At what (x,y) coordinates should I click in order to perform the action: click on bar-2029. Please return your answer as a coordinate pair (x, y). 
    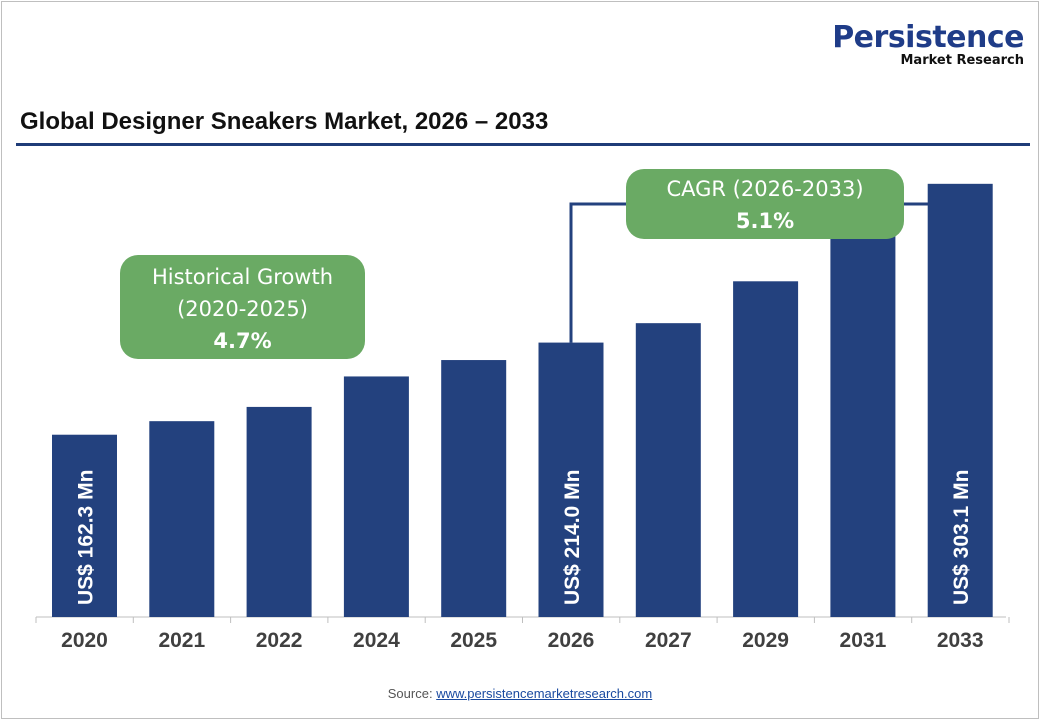
    Looking at the image, I should click on (766, 449).